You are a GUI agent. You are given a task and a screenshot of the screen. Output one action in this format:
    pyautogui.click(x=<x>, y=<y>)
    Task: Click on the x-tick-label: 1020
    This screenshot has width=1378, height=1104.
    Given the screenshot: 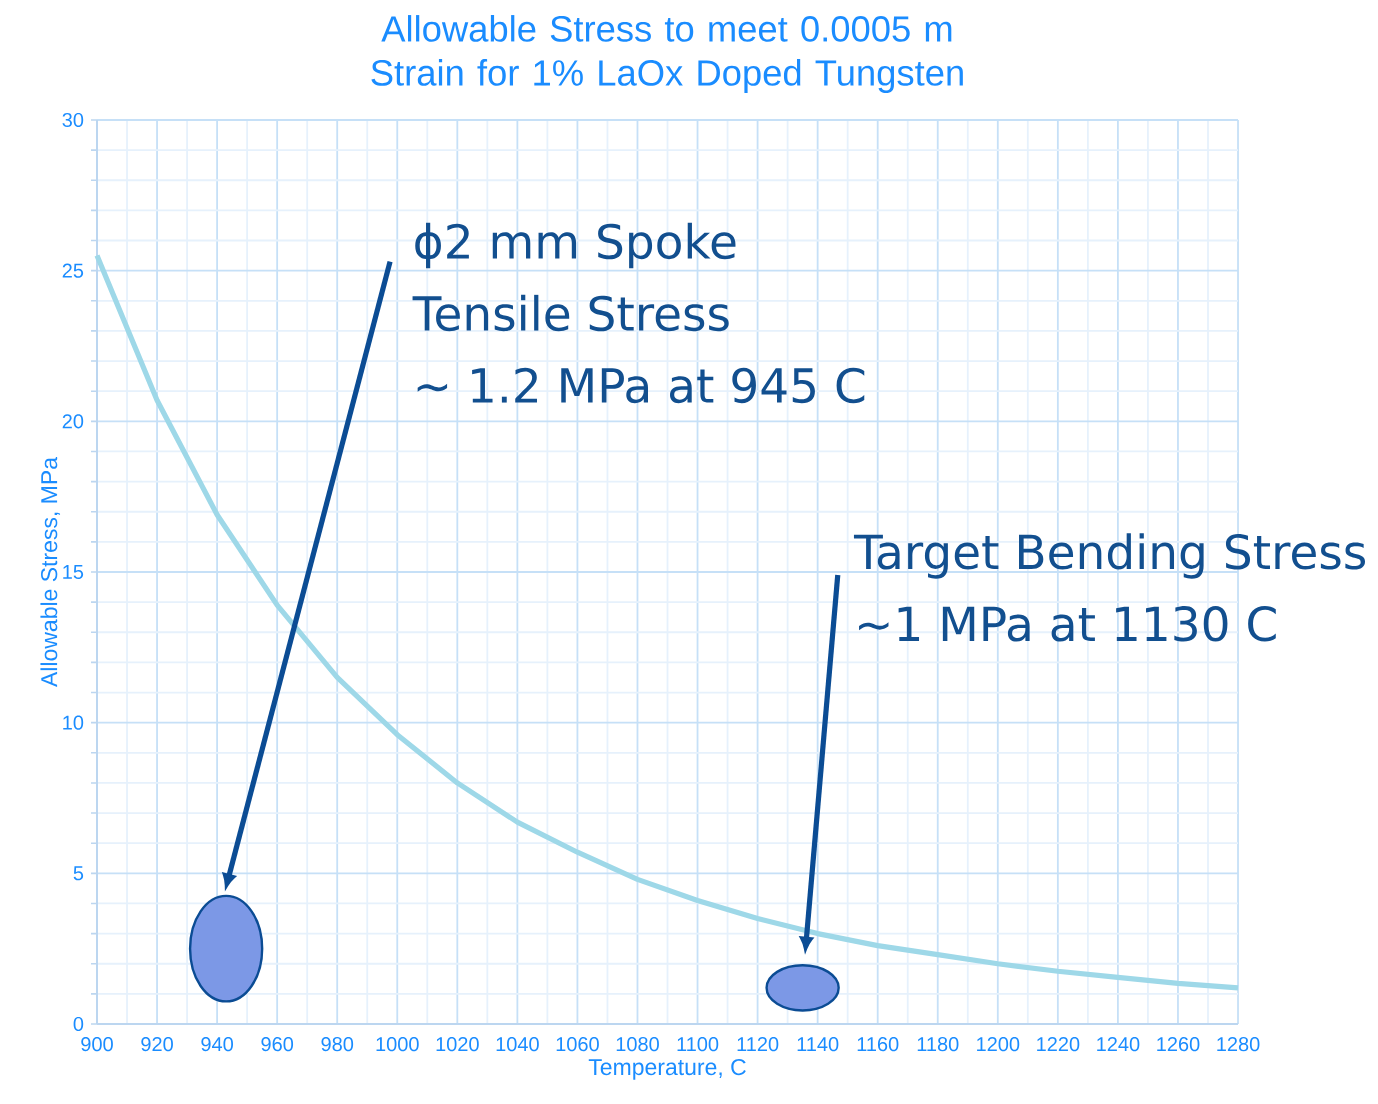 What is the action you would take?
    pyautogui.click(x=457, y=1044)
    